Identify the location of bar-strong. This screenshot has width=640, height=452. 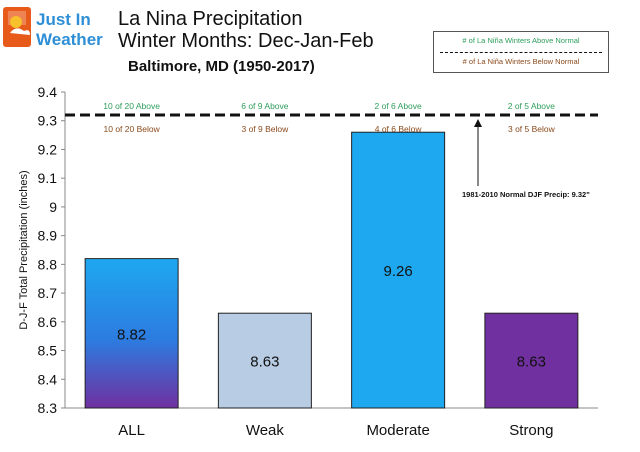
(531, 360).